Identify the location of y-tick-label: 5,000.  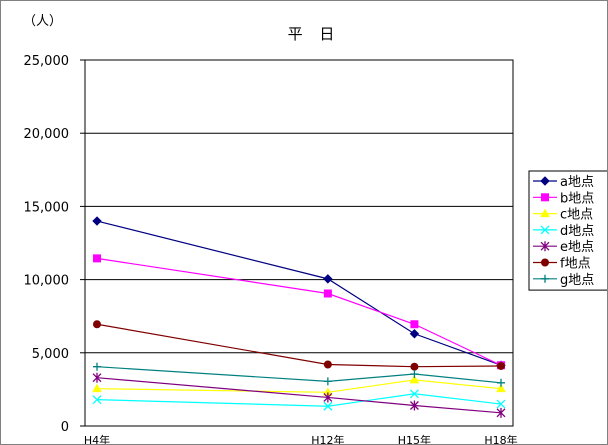
(50, 354).